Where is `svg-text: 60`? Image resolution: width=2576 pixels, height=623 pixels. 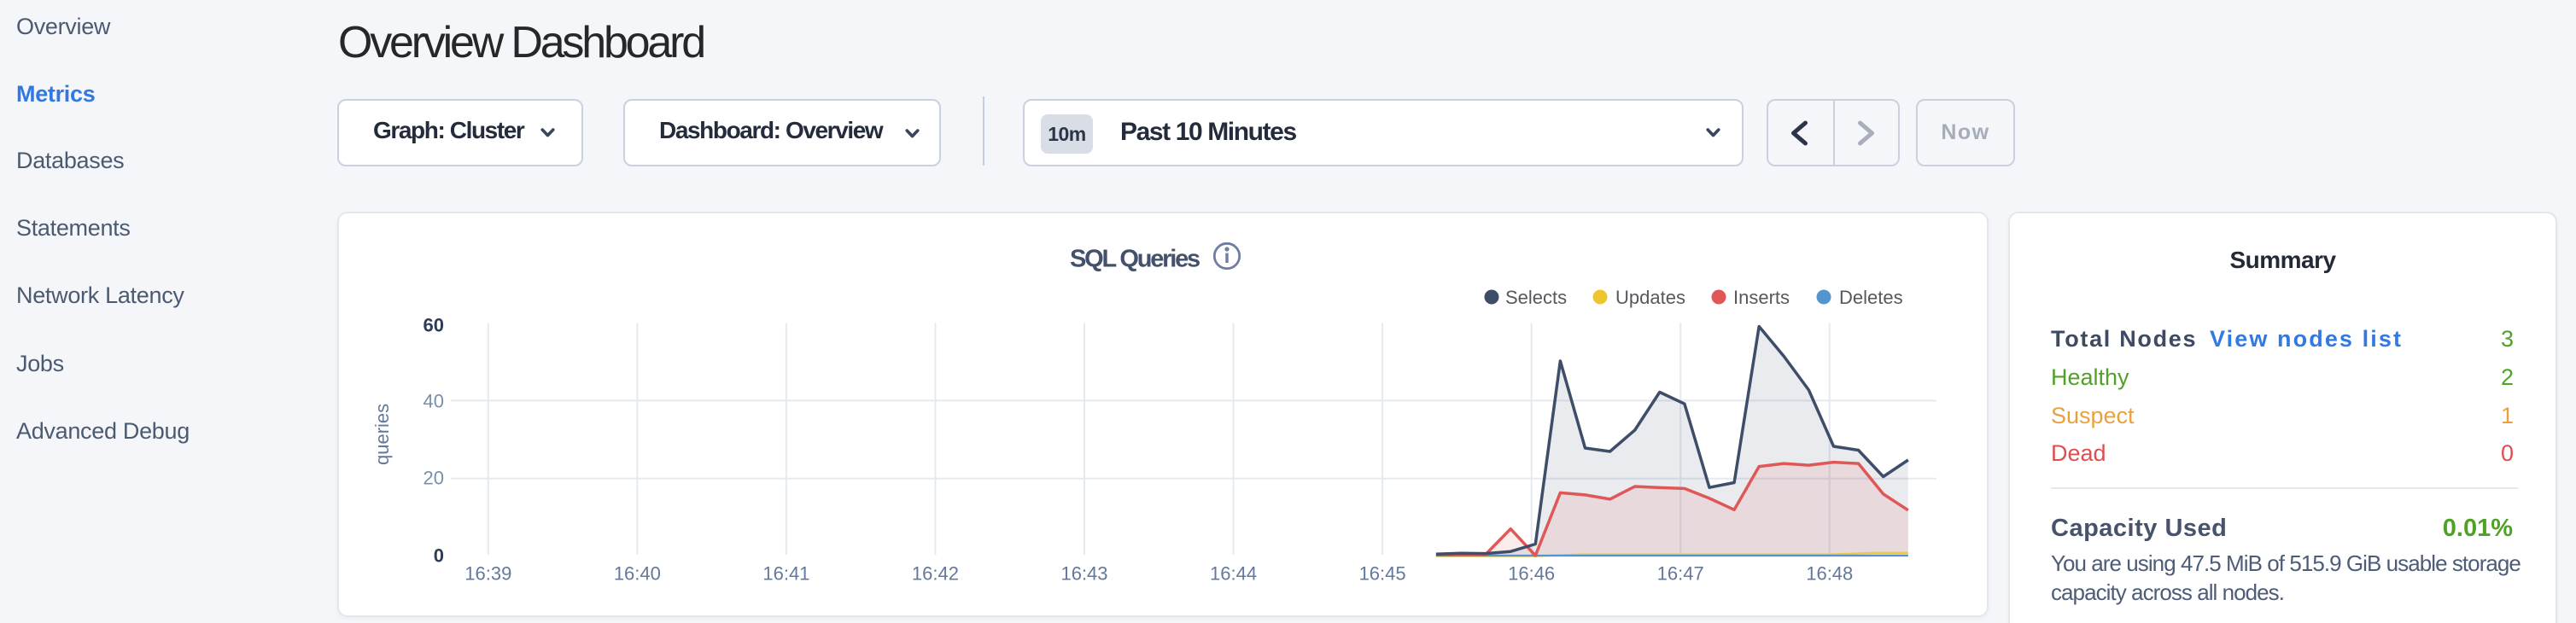 svg-text: 60 is located at coordinates (433, 325).